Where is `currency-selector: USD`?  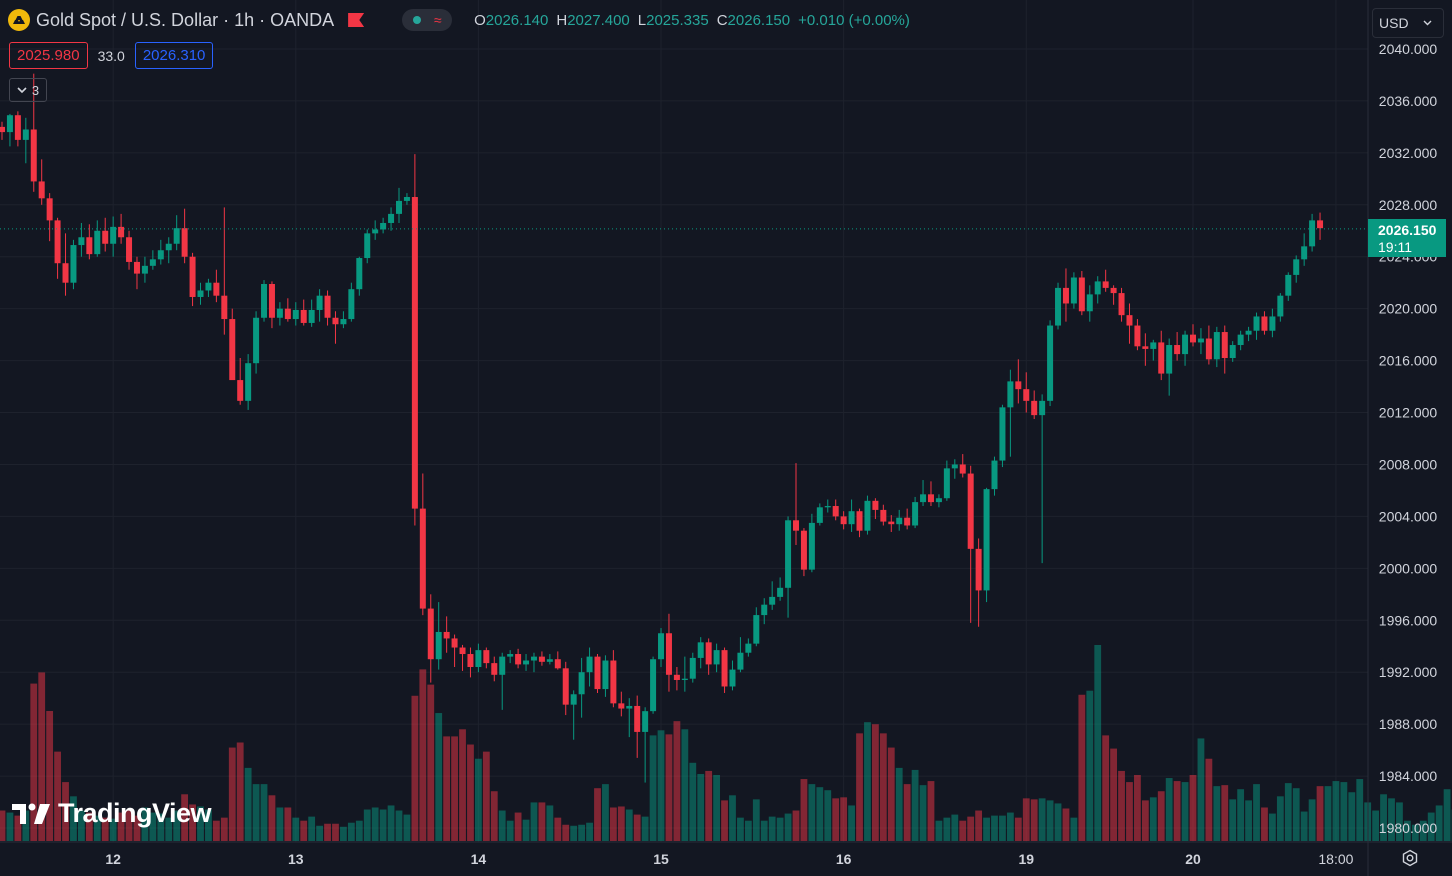
currency-selector: USD is located at coordinates (1408, 23).